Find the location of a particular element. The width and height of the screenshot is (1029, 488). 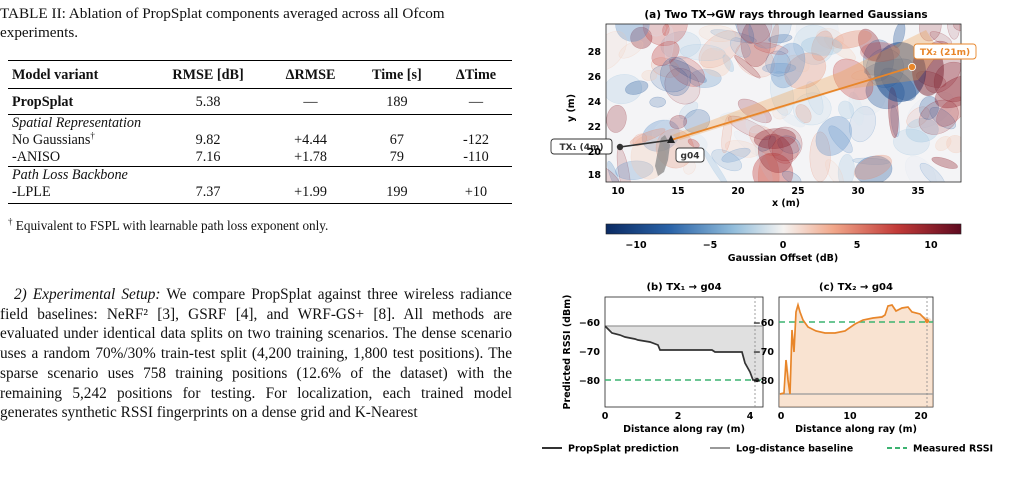

drmse-cell: +1.99 is located at coordinates (310, 194).